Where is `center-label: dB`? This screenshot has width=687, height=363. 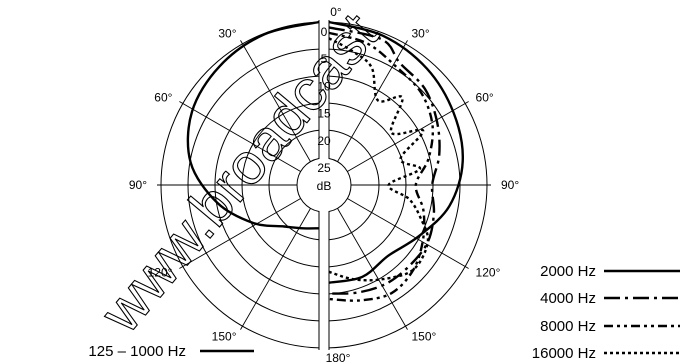
center-label: dB is located at coordinates (324, 186).